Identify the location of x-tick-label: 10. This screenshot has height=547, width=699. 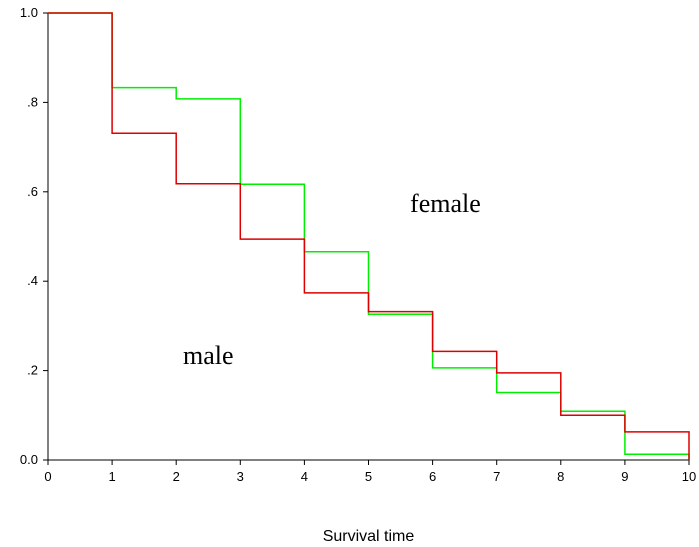
(689, 476).